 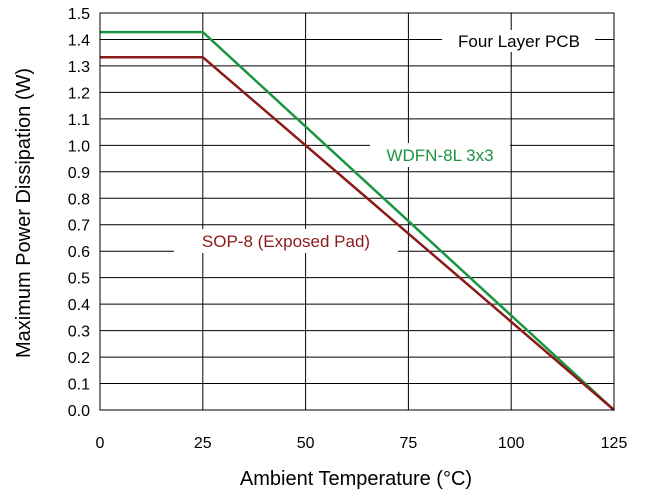 What do you see at coordinates (79, 40) in the screenshot?
I see `y-tick-label: 1.4` at bounding box center [79, 40].